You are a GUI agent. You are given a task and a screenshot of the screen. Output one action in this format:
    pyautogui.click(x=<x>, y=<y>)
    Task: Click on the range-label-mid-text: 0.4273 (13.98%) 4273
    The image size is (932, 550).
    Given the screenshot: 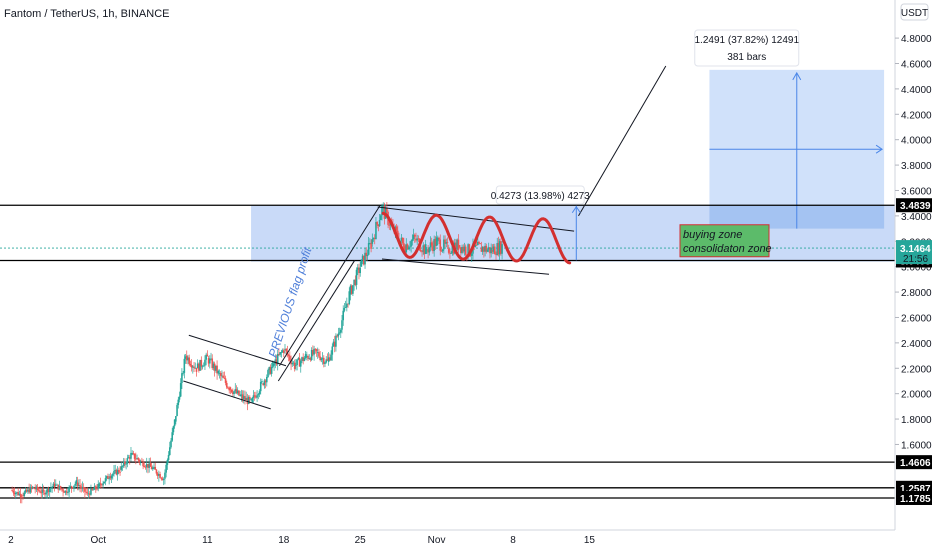 What is the action you would take?
    pyautogui.click(x=540, y=196)
    